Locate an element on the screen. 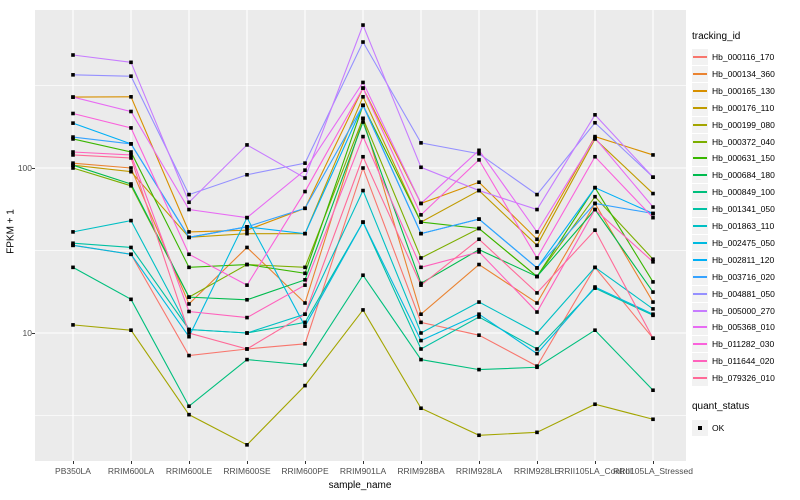  legend-item: Hb_001341_050 is located at coordinates (733, 209).